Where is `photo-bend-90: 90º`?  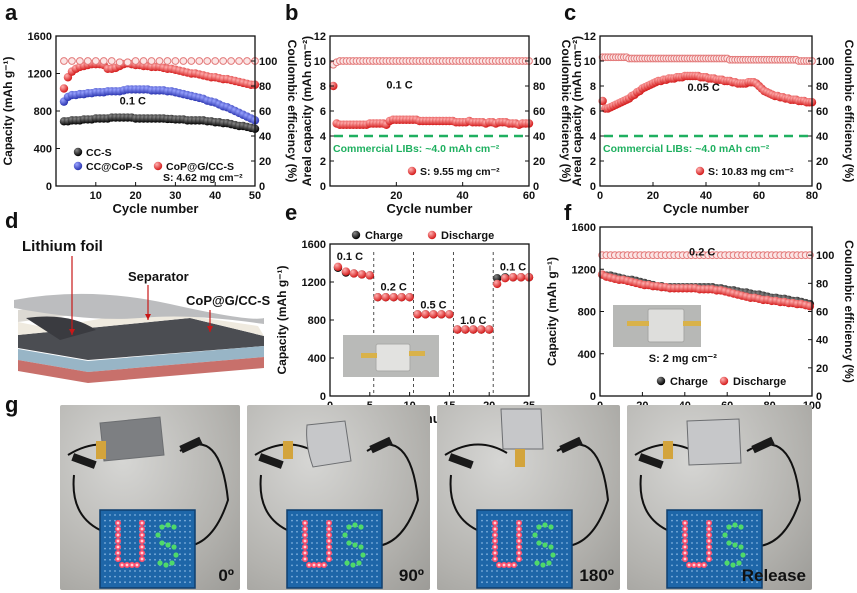 photo-bend-90: 90º is located at coordinates (338, 497).